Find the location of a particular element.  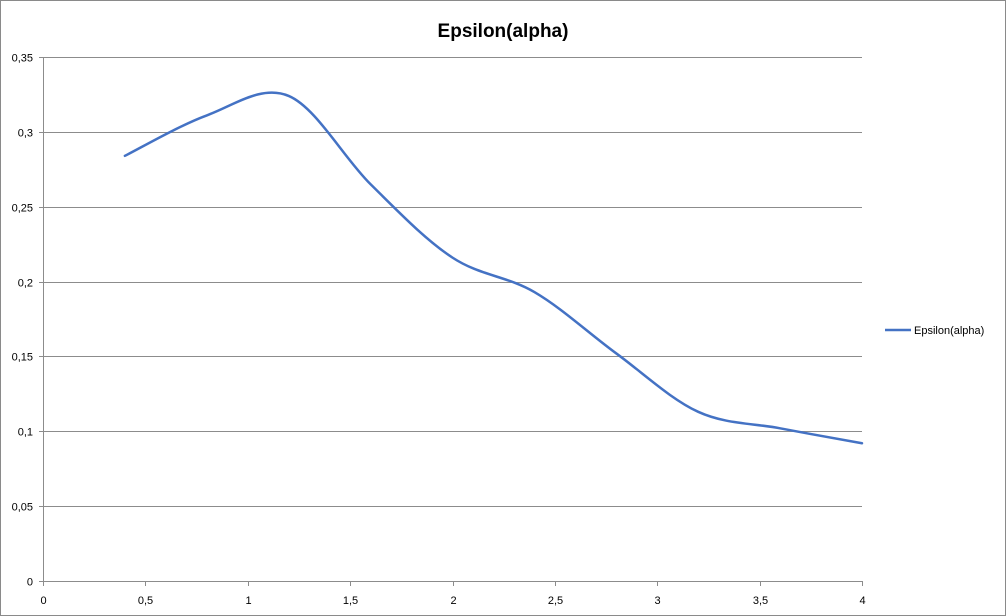

x-tick-label: 3,5 is located at coordinates (760, 601).